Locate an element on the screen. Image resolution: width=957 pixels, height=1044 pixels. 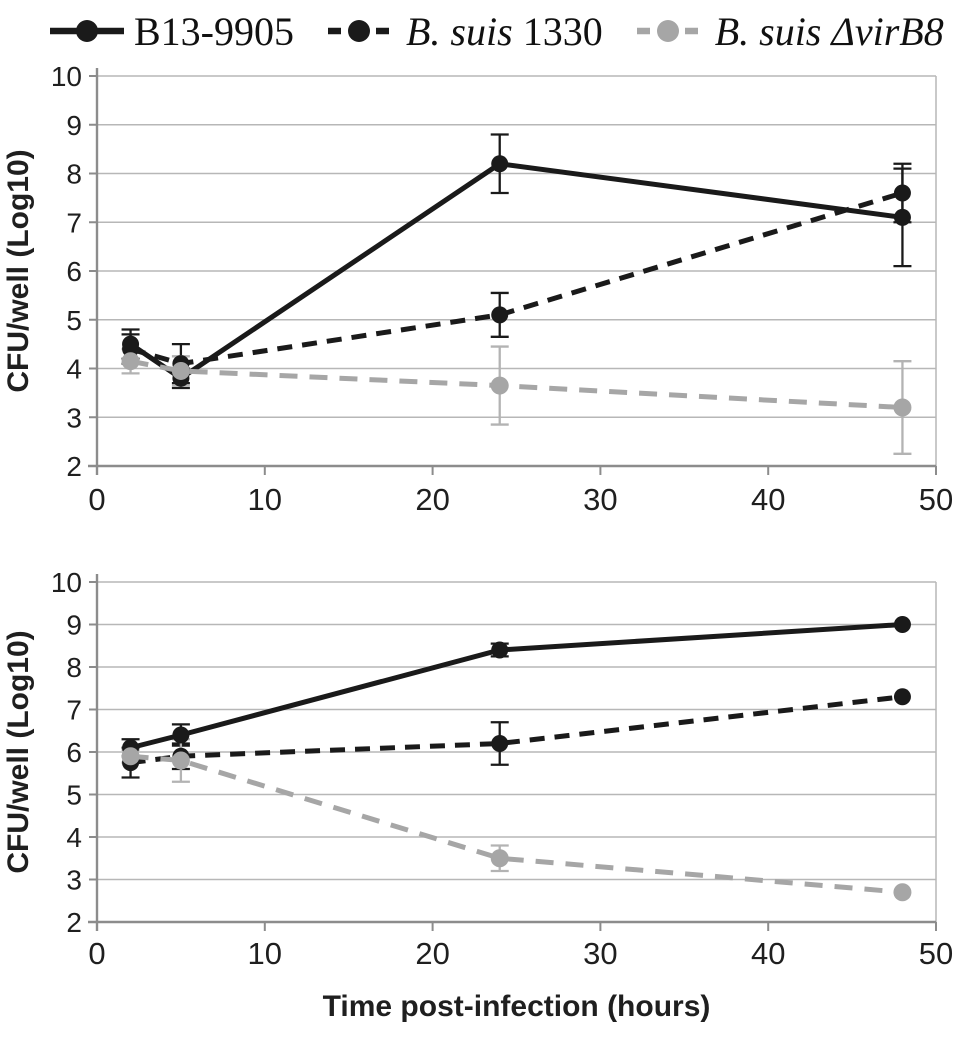
legend-label: B. suis 1330 is located at coordinates (504, 31).